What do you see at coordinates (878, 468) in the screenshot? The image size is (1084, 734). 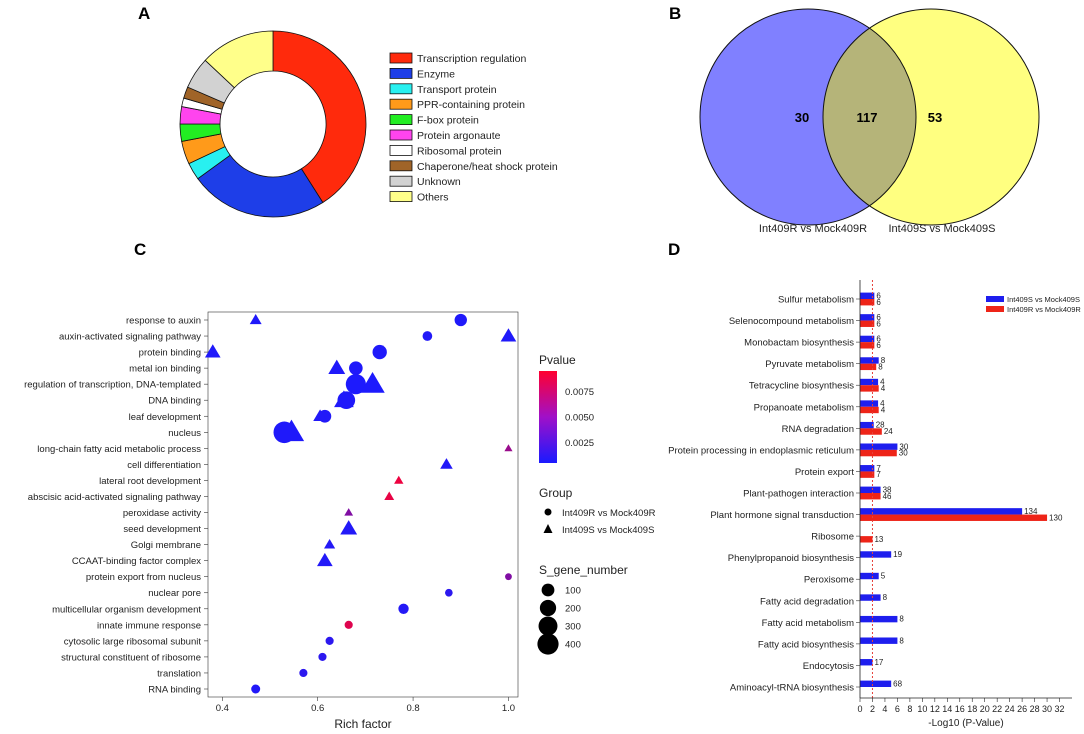 I see `bar-value-label: 7` at bounding box center [878, 468].